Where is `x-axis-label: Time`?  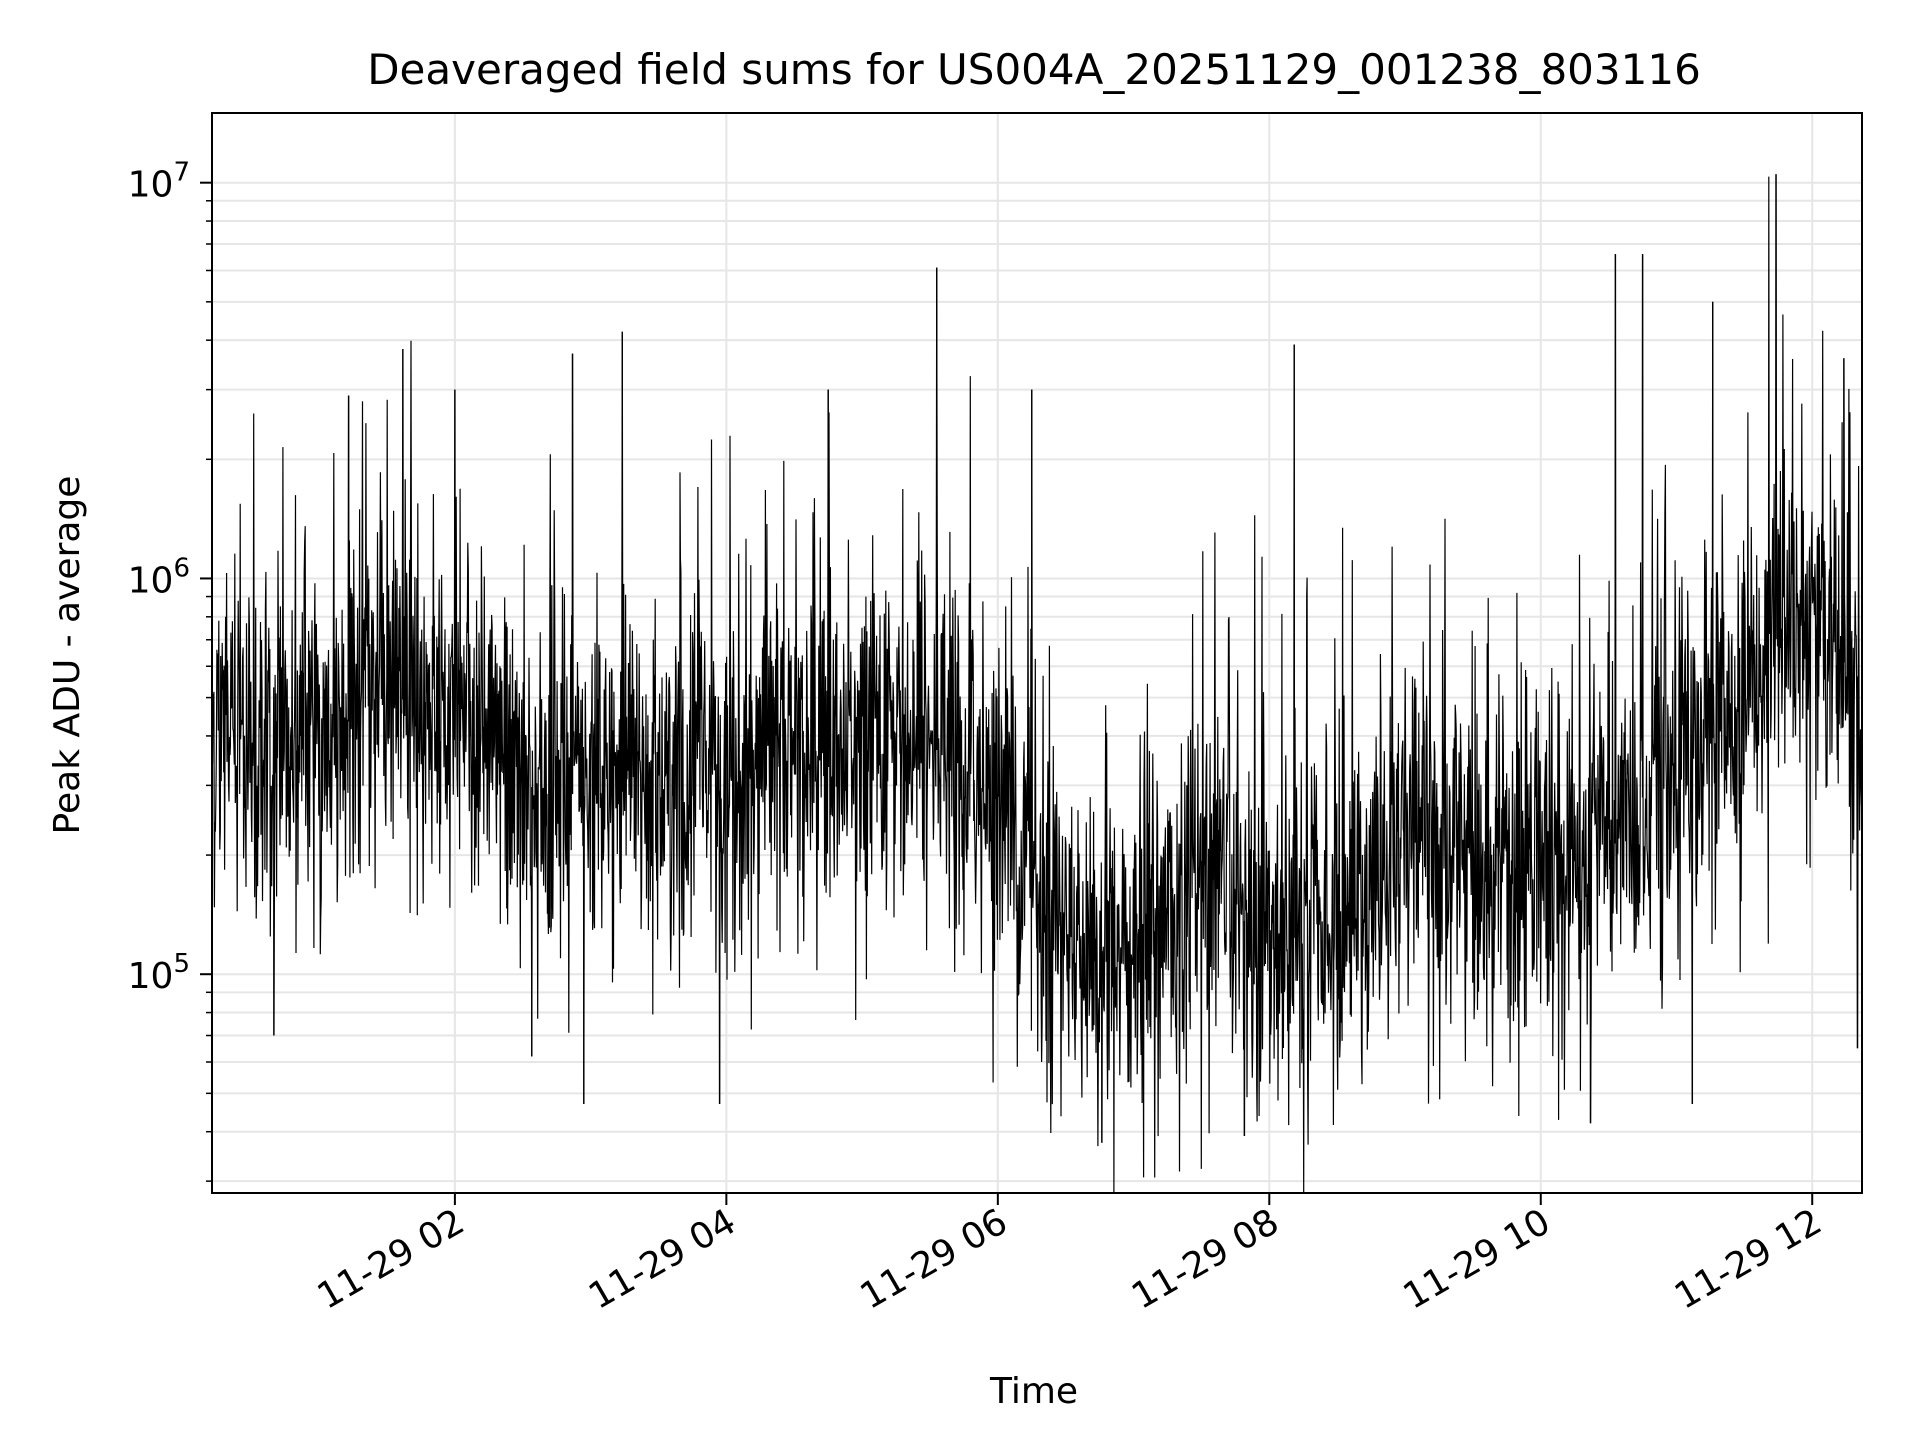
x-axis-label: Time is located at coordinates (1033, 1391).